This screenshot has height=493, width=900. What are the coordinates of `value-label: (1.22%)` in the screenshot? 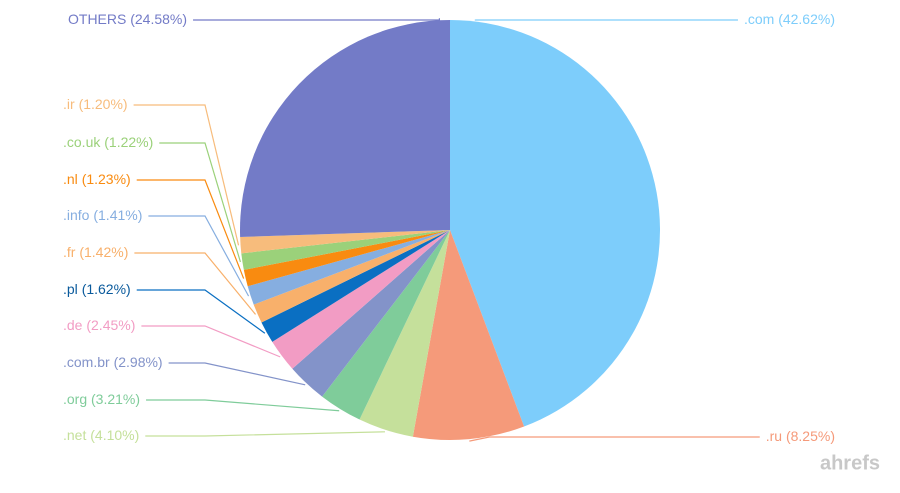 It's located at (128, 142).